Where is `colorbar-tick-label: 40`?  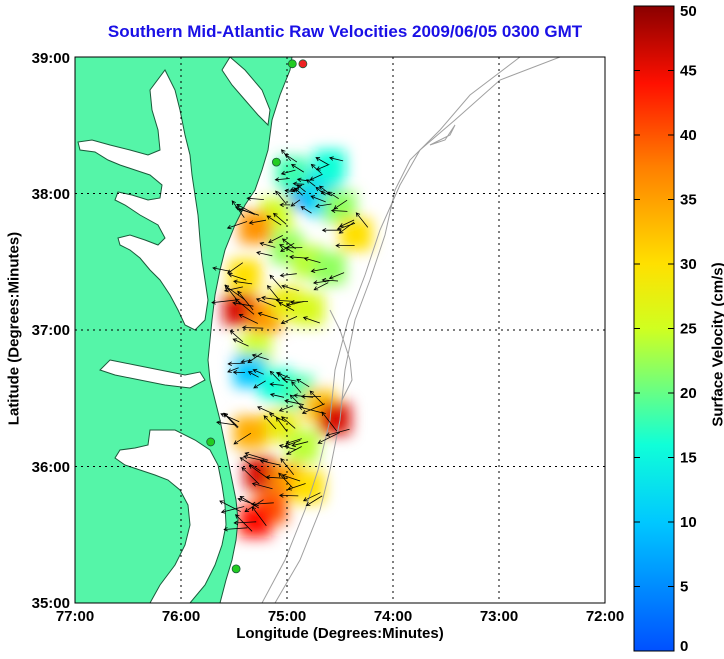
colorbar-tick-label: 40 is located at coordinates (688, 135).